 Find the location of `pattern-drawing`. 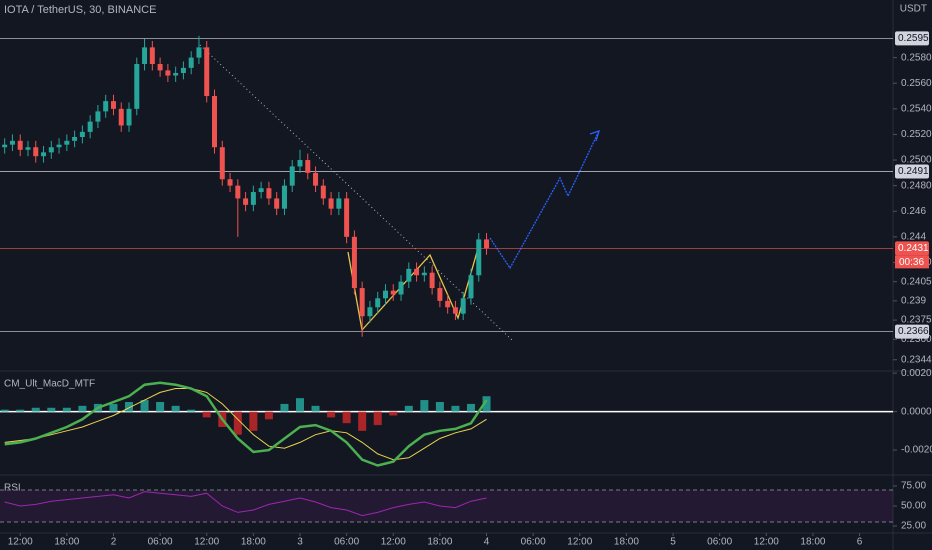

pattern-drawing is located at coordinates (412, 291).